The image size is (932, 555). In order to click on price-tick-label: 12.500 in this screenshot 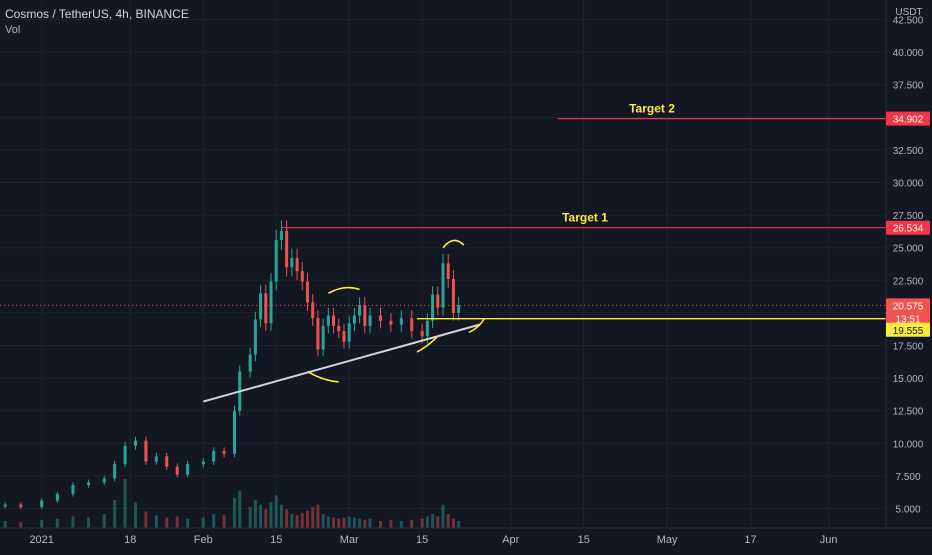, I will do `click(908, 412)`.